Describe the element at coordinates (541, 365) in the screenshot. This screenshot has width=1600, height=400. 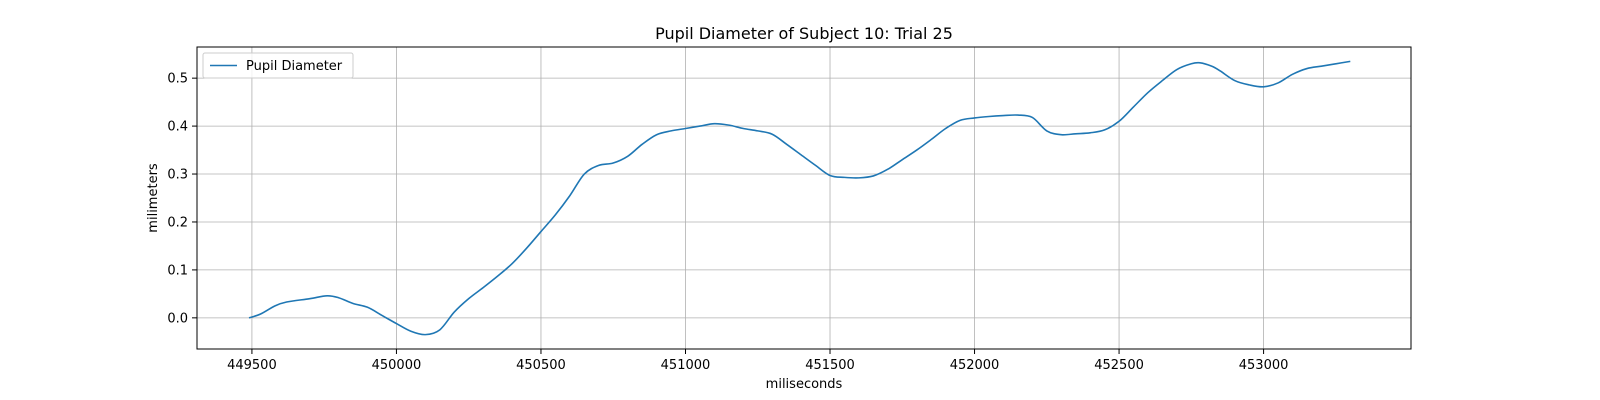
I see `x-tick-label: 450500` at that location.